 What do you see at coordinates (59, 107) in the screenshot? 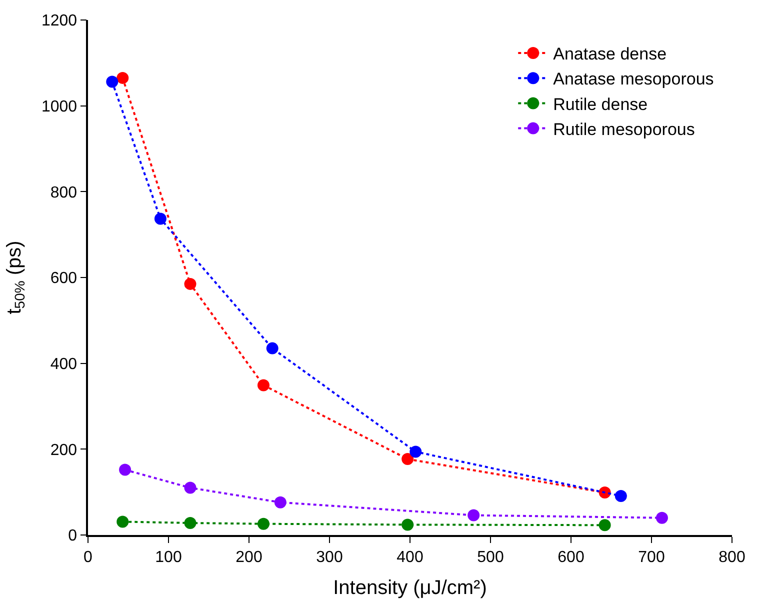
I see `y-tick-label: 1000` at bounding box center [59, 107].